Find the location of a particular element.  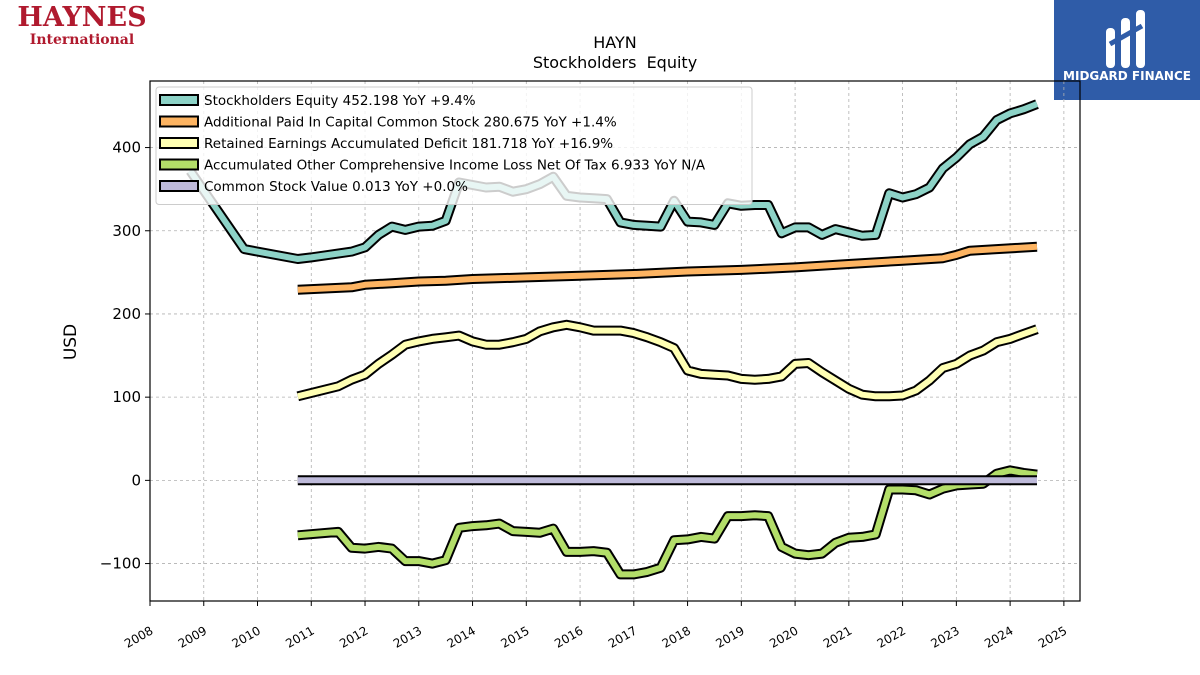

x-tick-label: 2023 is located at coordinates (944, 636).